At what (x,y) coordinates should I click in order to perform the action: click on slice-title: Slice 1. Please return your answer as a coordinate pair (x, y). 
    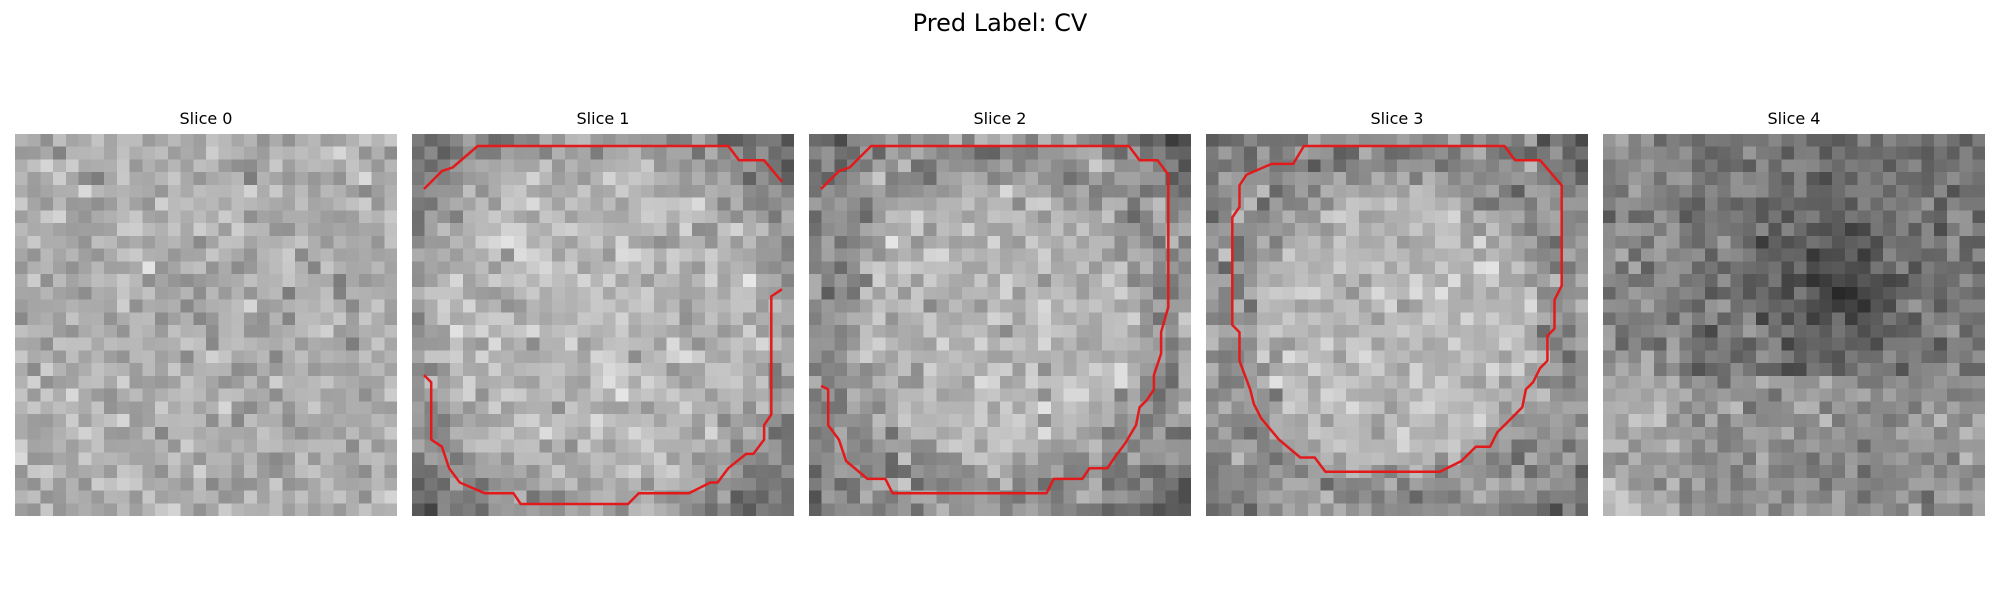
    Looking at the image, I should click on (603, 118).